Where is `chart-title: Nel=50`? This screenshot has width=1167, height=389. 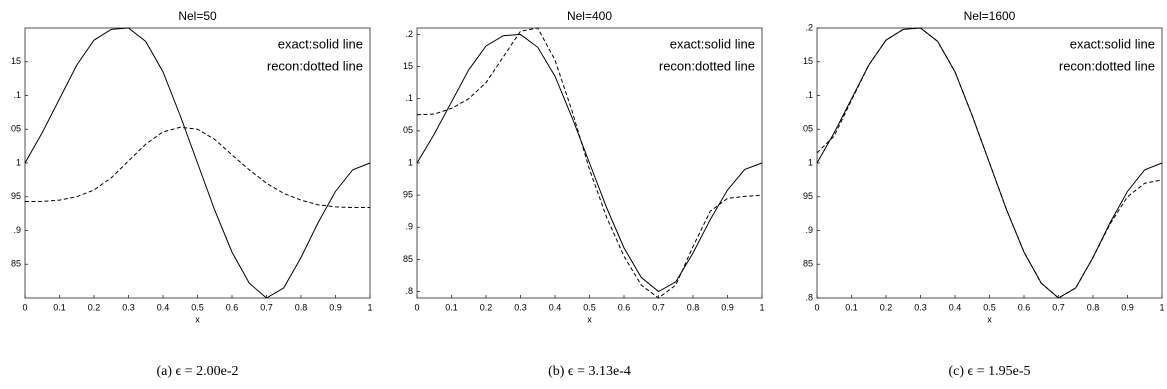
chart-title: Nel=50 is located at coordinates (197, 16).